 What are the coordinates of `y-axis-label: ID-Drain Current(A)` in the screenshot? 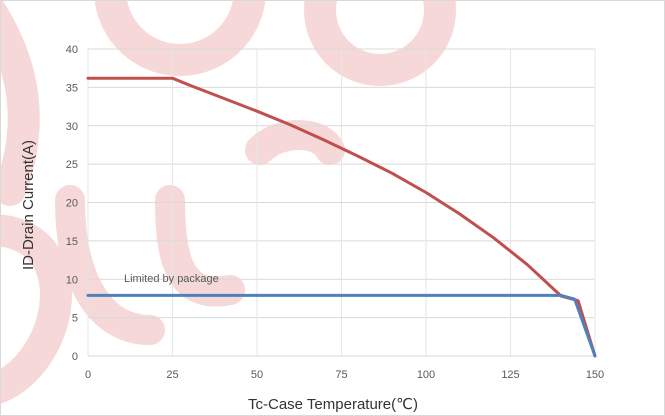 It's located at (28, 205).